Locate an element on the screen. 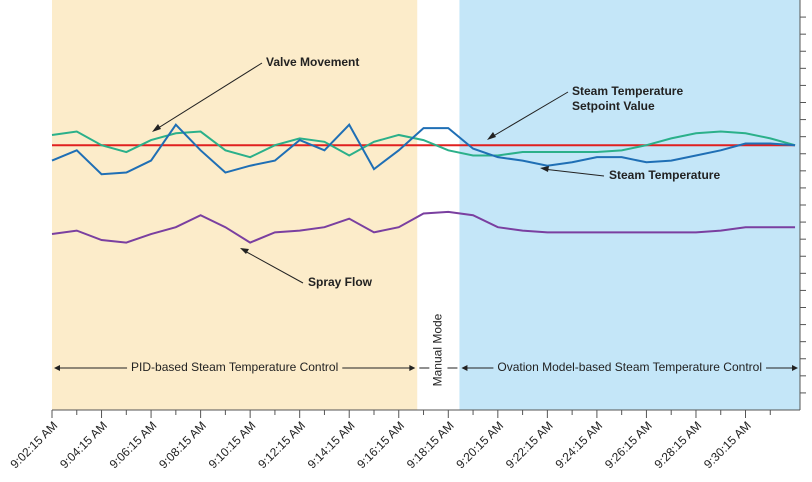  x-tick-label: 9:14:15 AM is located at coordinates (331, 444).